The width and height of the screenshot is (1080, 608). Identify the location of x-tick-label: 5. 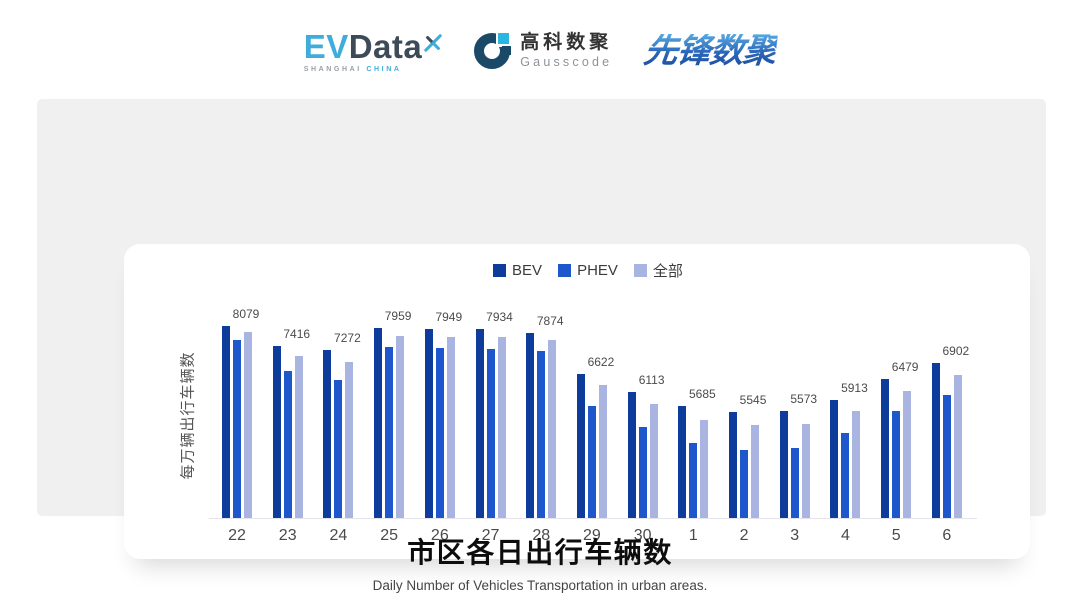
(896, 535).